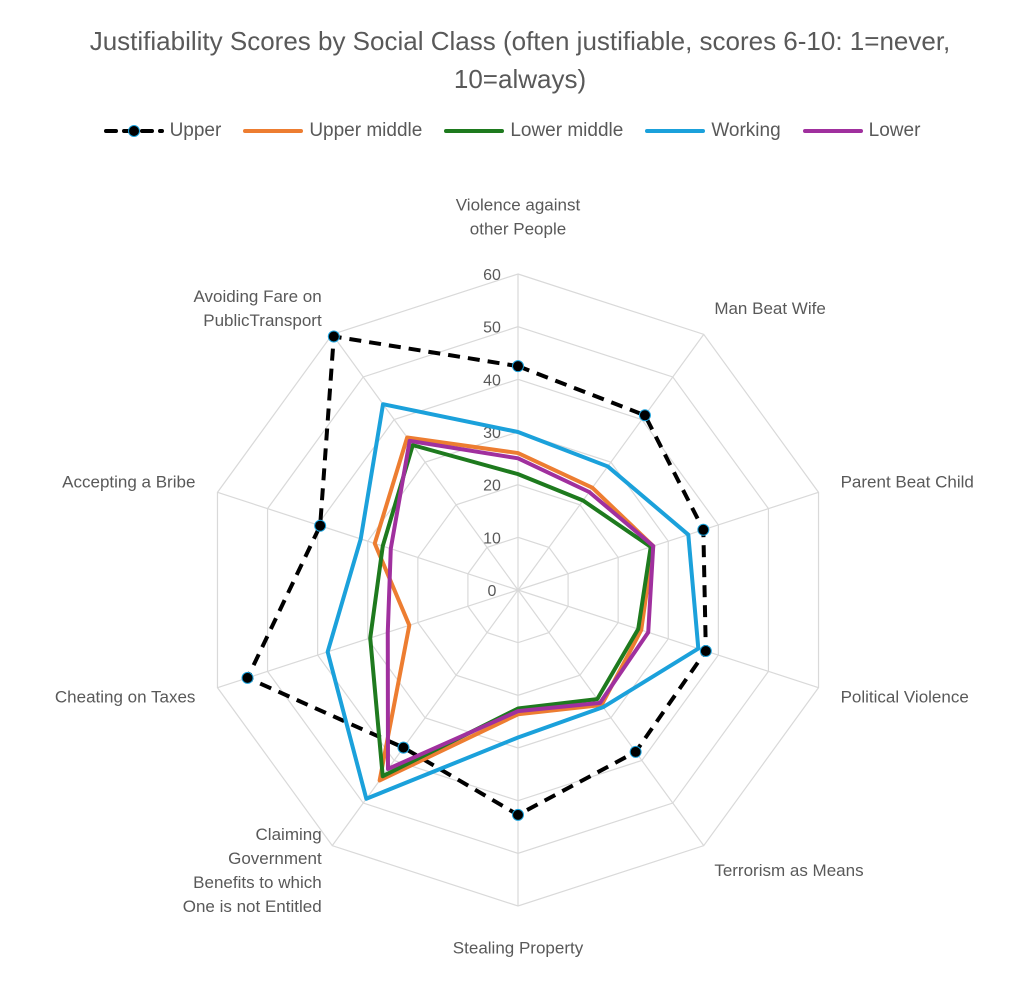 This screenshot has width=1024, height=986. I want to click on legend-label: Lower, so click(894, 130).